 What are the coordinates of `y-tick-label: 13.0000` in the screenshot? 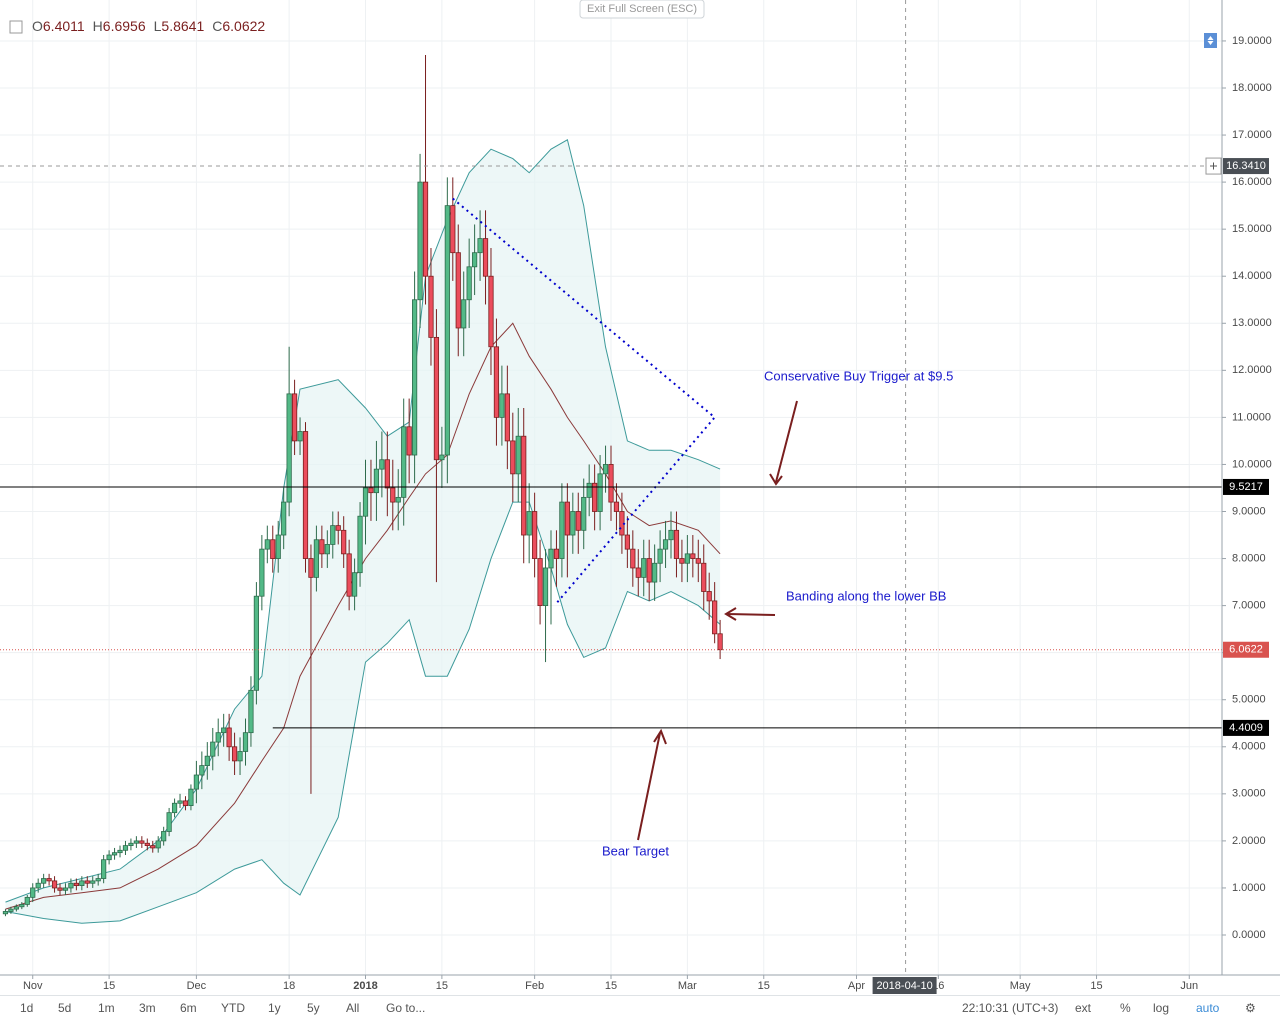 It's located at (1252, 323).